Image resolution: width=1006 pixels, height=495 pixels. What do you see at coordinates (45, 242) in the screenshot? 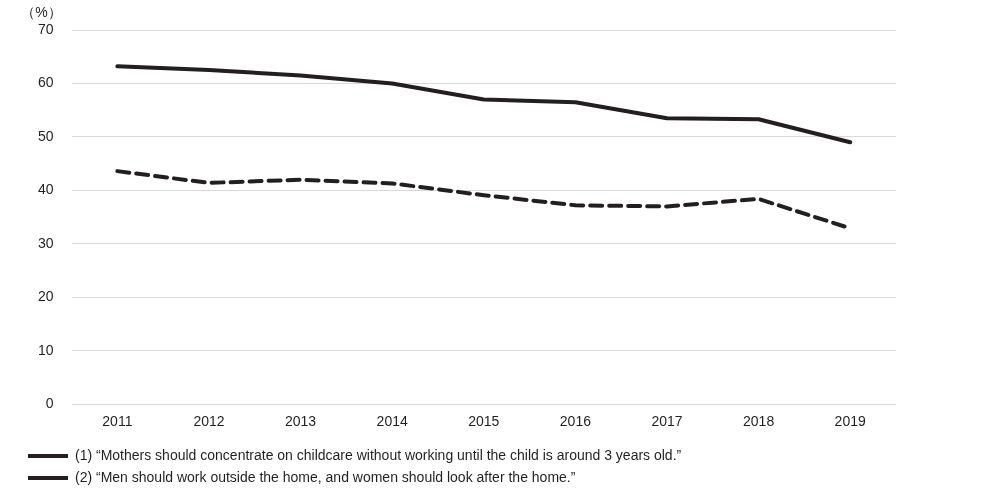
I see `y-tick-label: 30` at bounding box center [45, 242].